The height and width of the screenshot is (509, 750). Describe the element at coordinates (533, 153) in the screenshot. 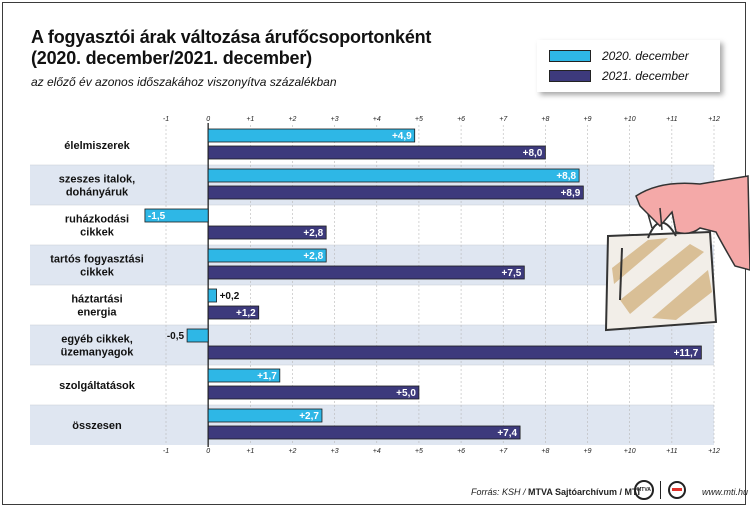

I see `data-label: +8,0` at that location.